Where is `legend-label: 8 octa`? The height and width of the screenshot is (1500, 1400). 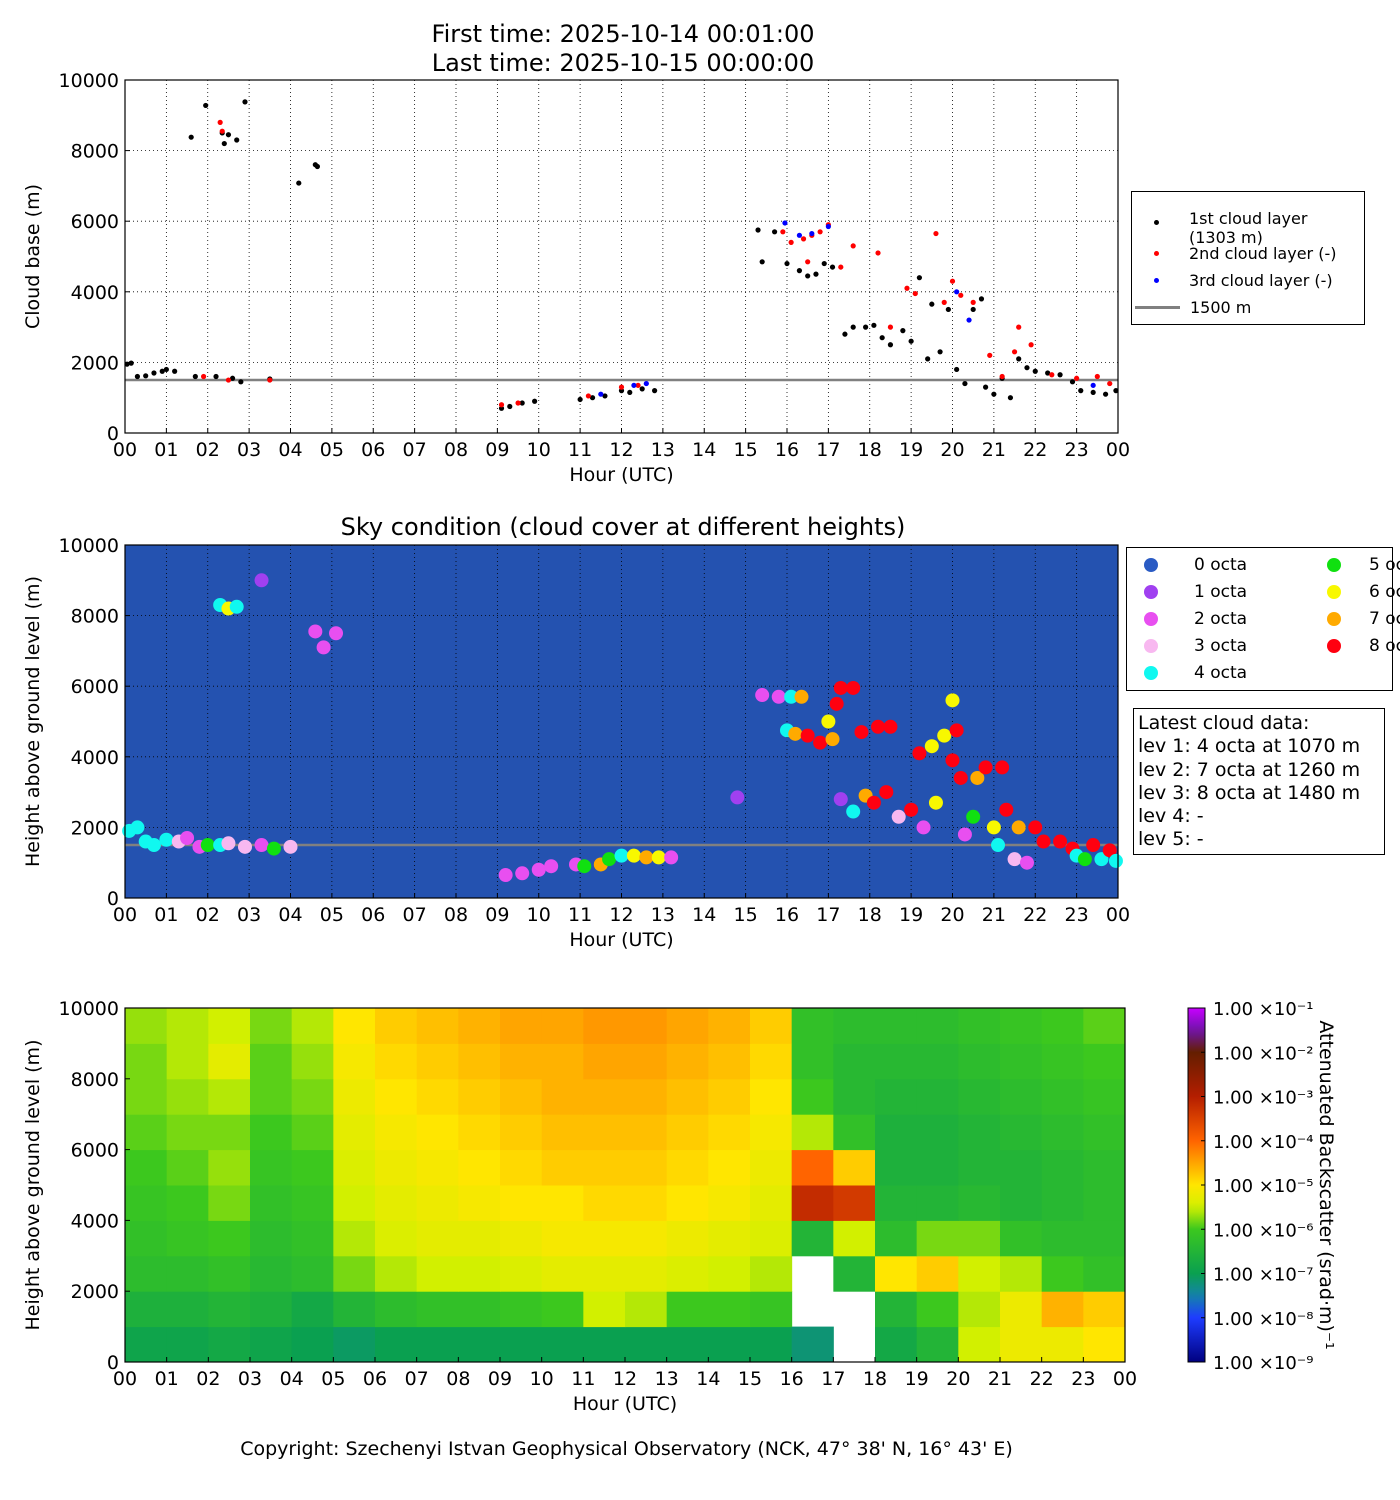
legend-label: 8 octa is located at coordinates (1384, 646).